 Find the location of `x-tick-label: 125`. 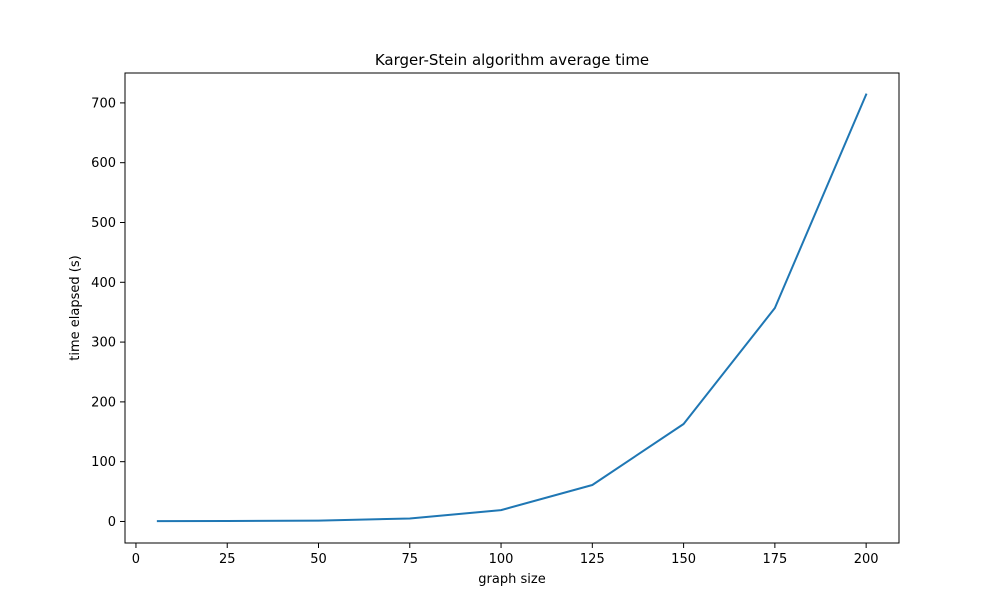

x-tick-label: 125 is located at coordinates (592, 559).